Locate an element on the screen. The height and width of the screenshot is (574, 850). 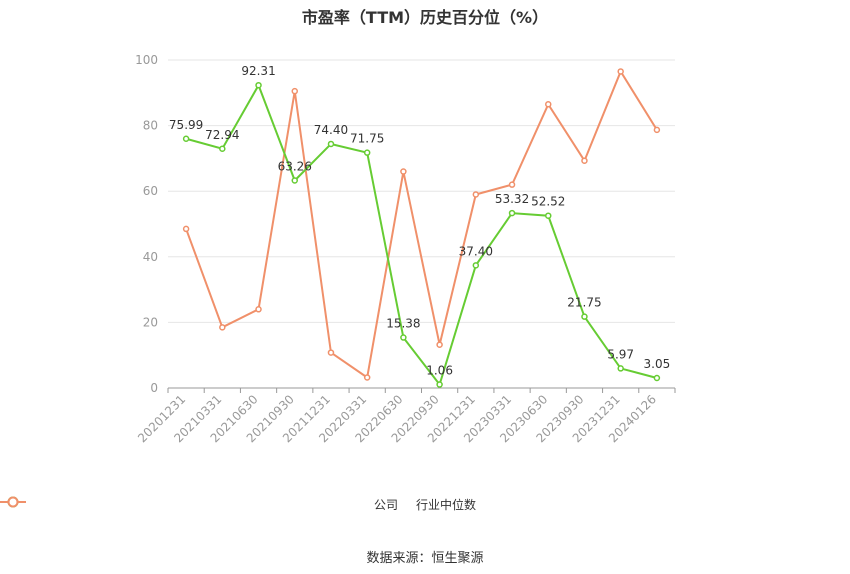
data-label: 5.97 is located at coordinates (620, 354).